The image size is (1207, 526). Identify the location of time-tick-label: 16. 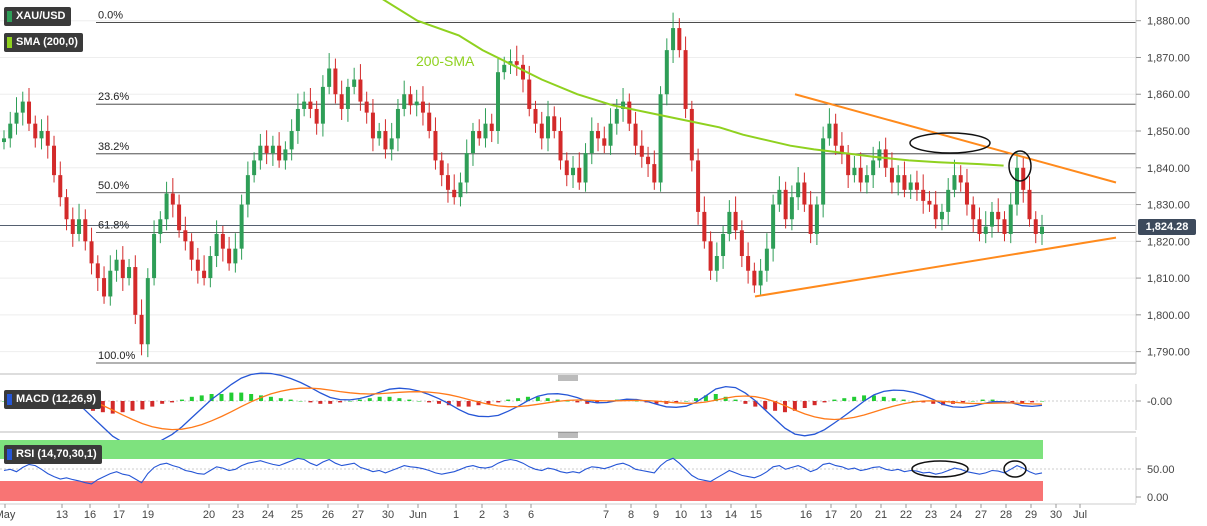
(90, 515).